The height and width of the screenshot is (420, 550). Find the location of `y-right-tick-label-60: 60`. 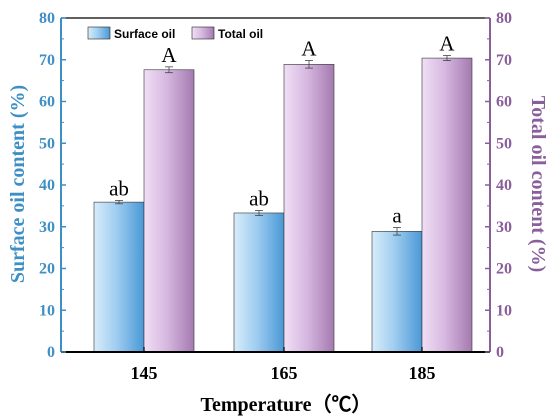

y-right-tick-label-60: 60 is located at coordinates (504, 102).